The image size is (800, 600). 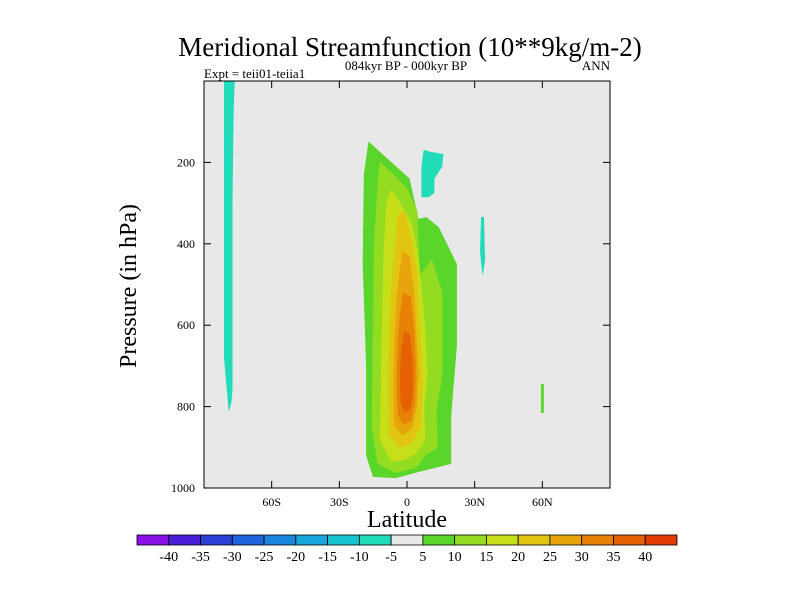 I want to click on y-tick-label: 200, so click(x=186, y=162).